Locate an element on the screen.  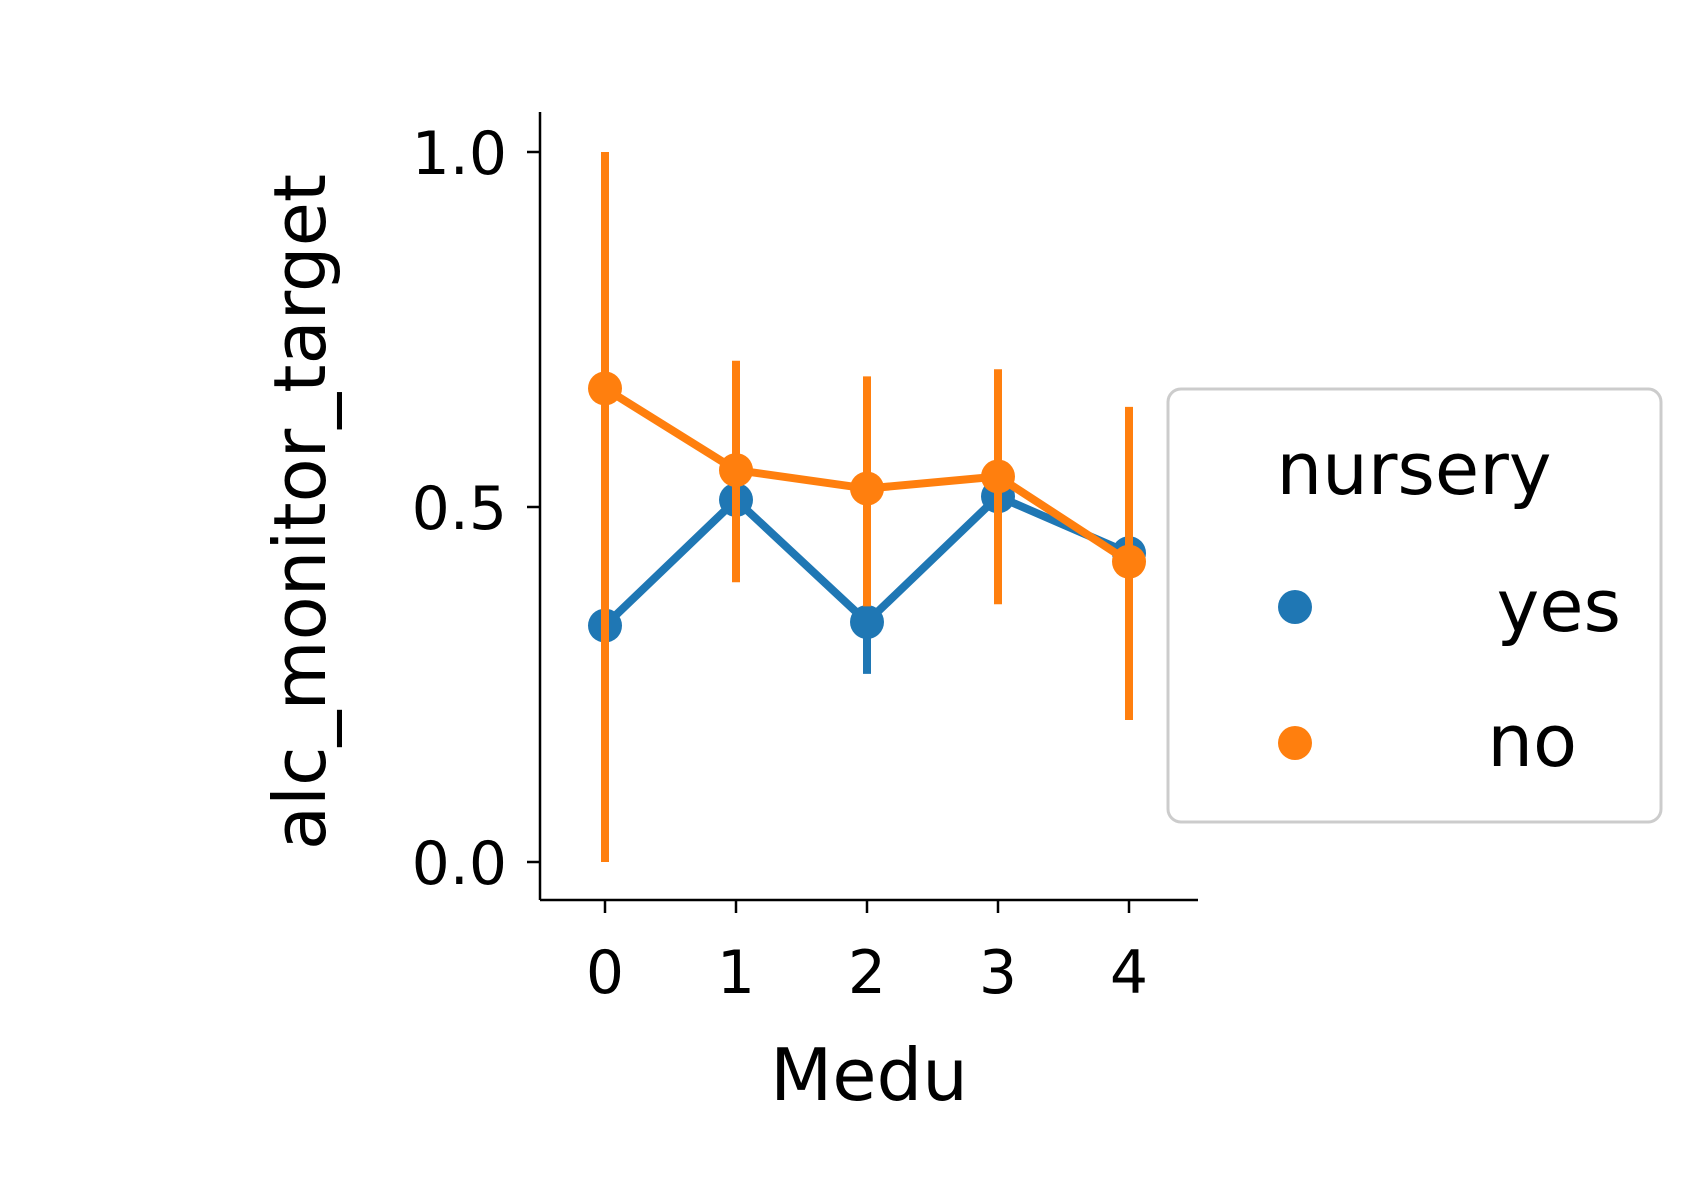
legend: nursery yes no is located at coordinates (1414, 605).